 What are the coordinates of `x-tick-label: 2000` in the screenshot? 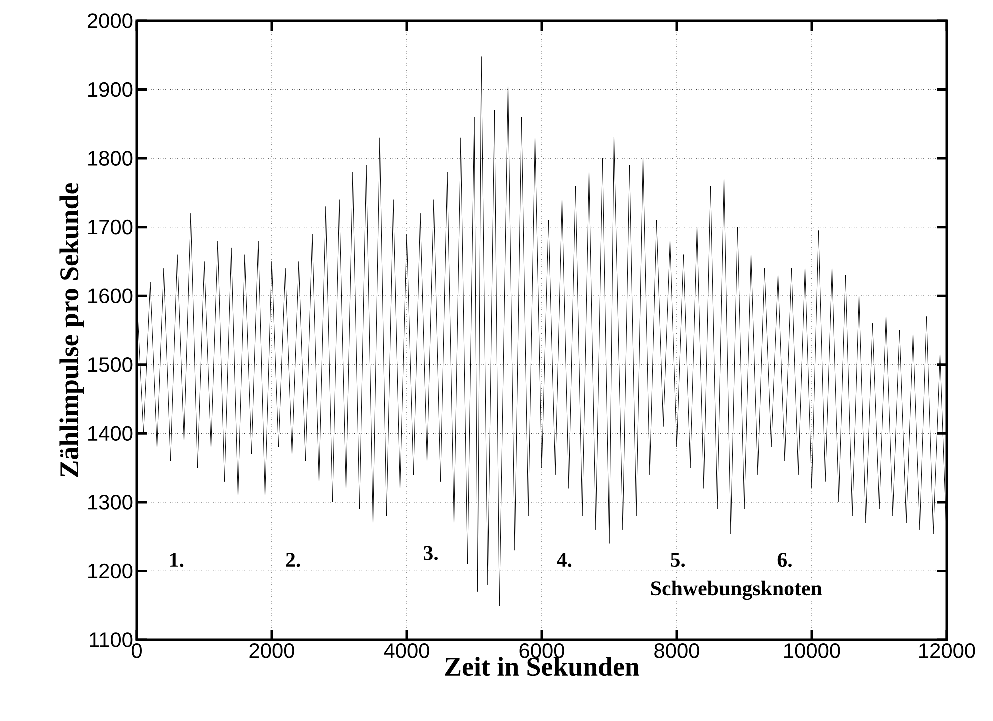 It's located at (272, 651).